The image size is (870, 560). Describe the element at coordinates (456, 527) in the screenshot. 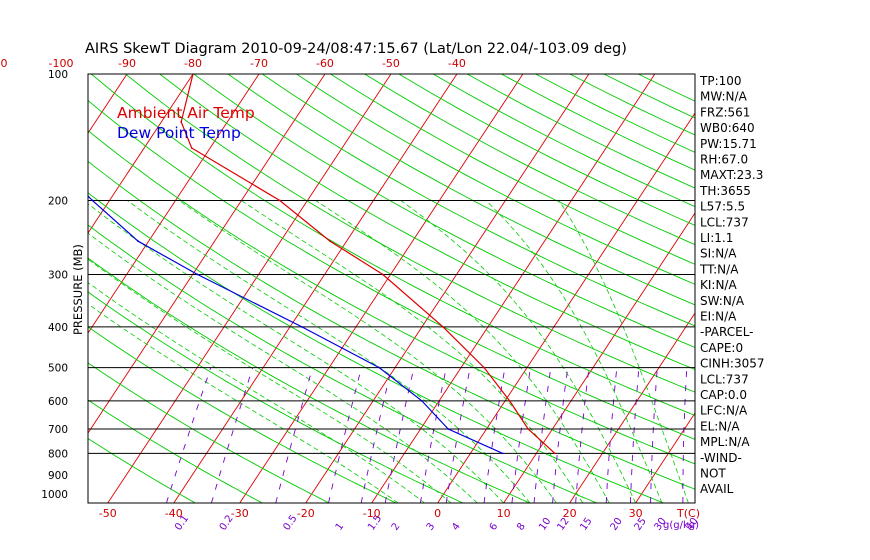

I see `mixing-ratio-label: 4` at that location.